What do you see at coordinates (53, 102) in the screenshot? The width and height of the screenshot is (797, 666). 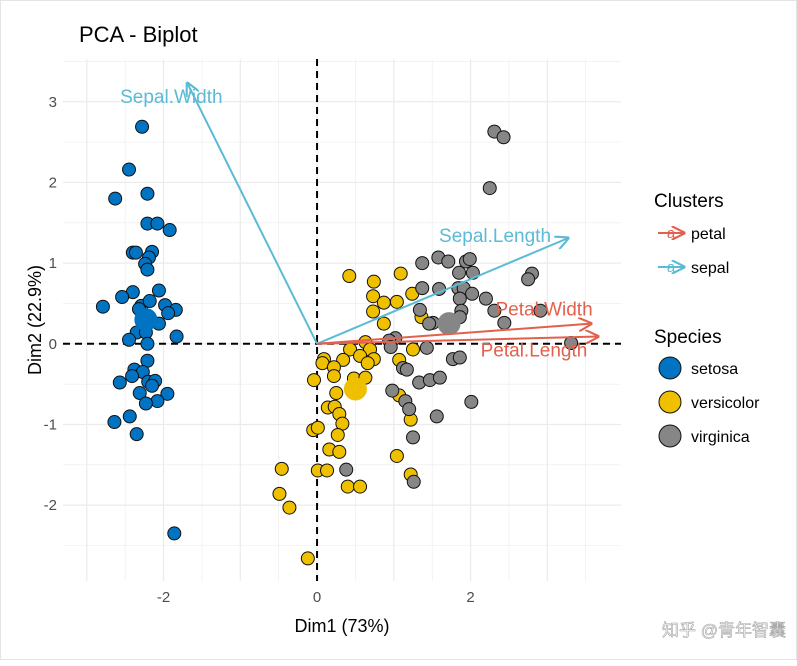 I see `y-tick-label: 3` at bounding box center [53, 102].